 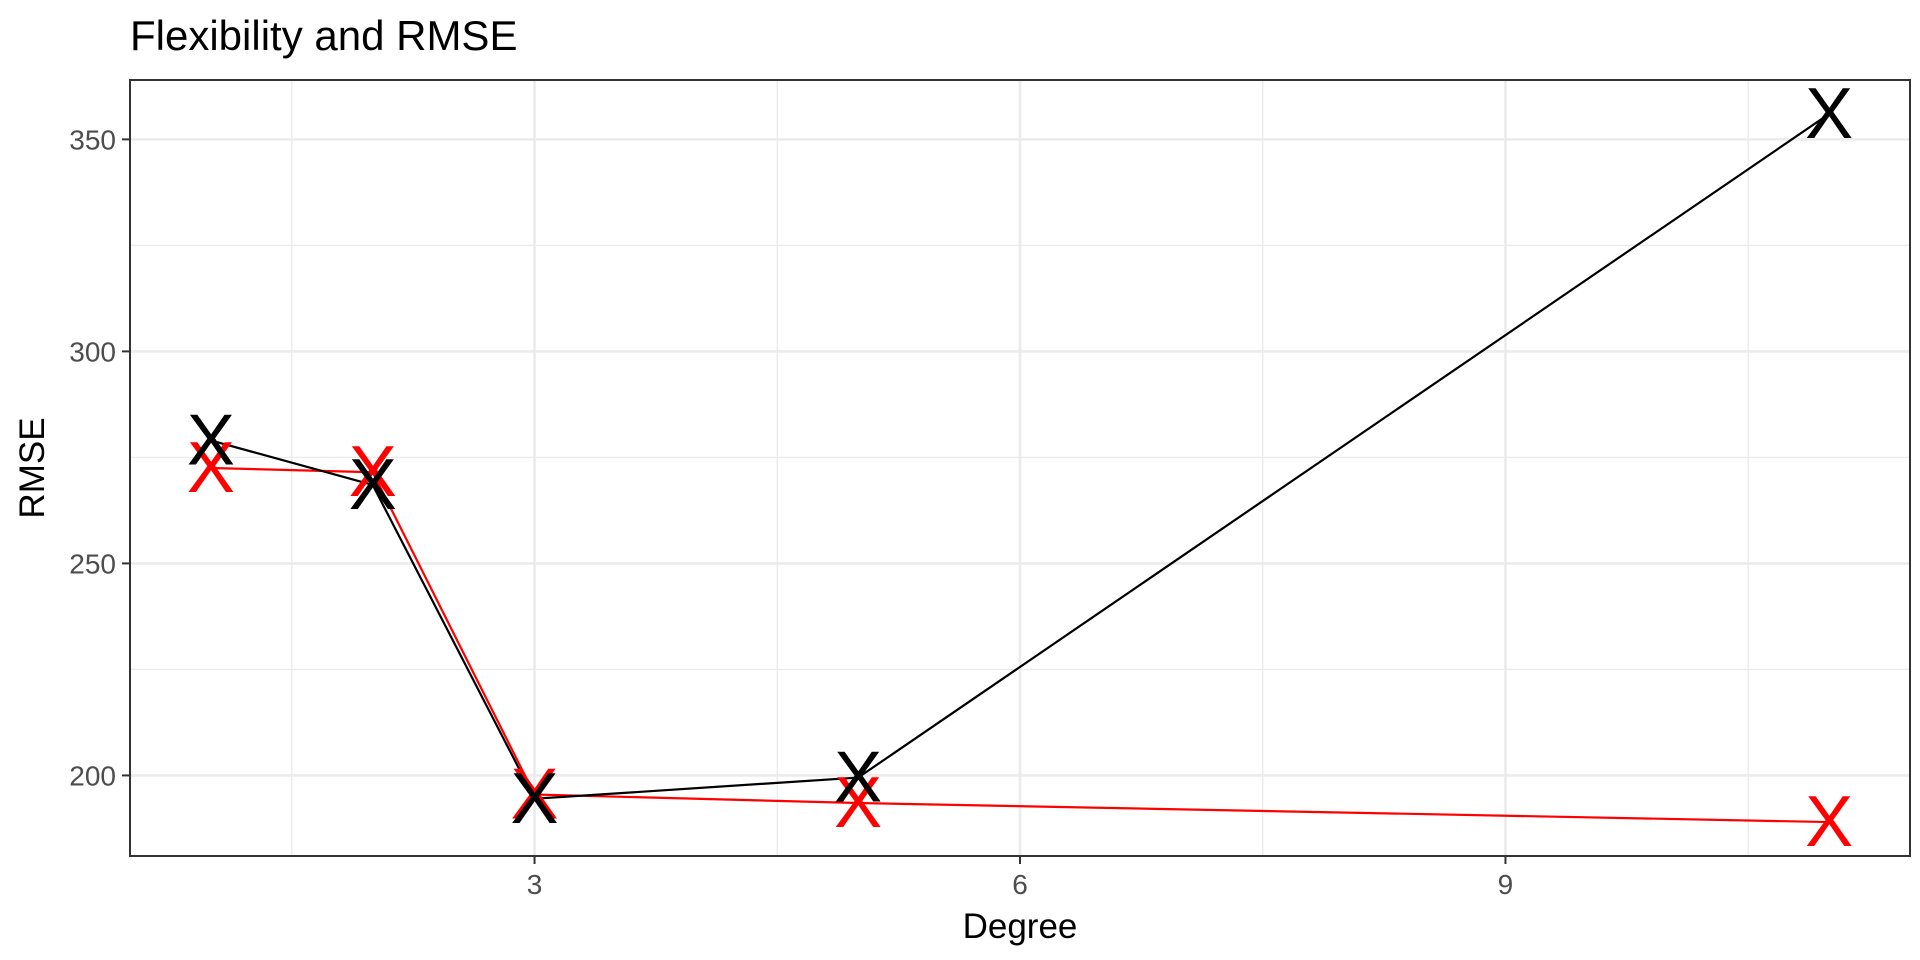 I want to click on x-axis-label: Degree, so click(x=1020, y=926).